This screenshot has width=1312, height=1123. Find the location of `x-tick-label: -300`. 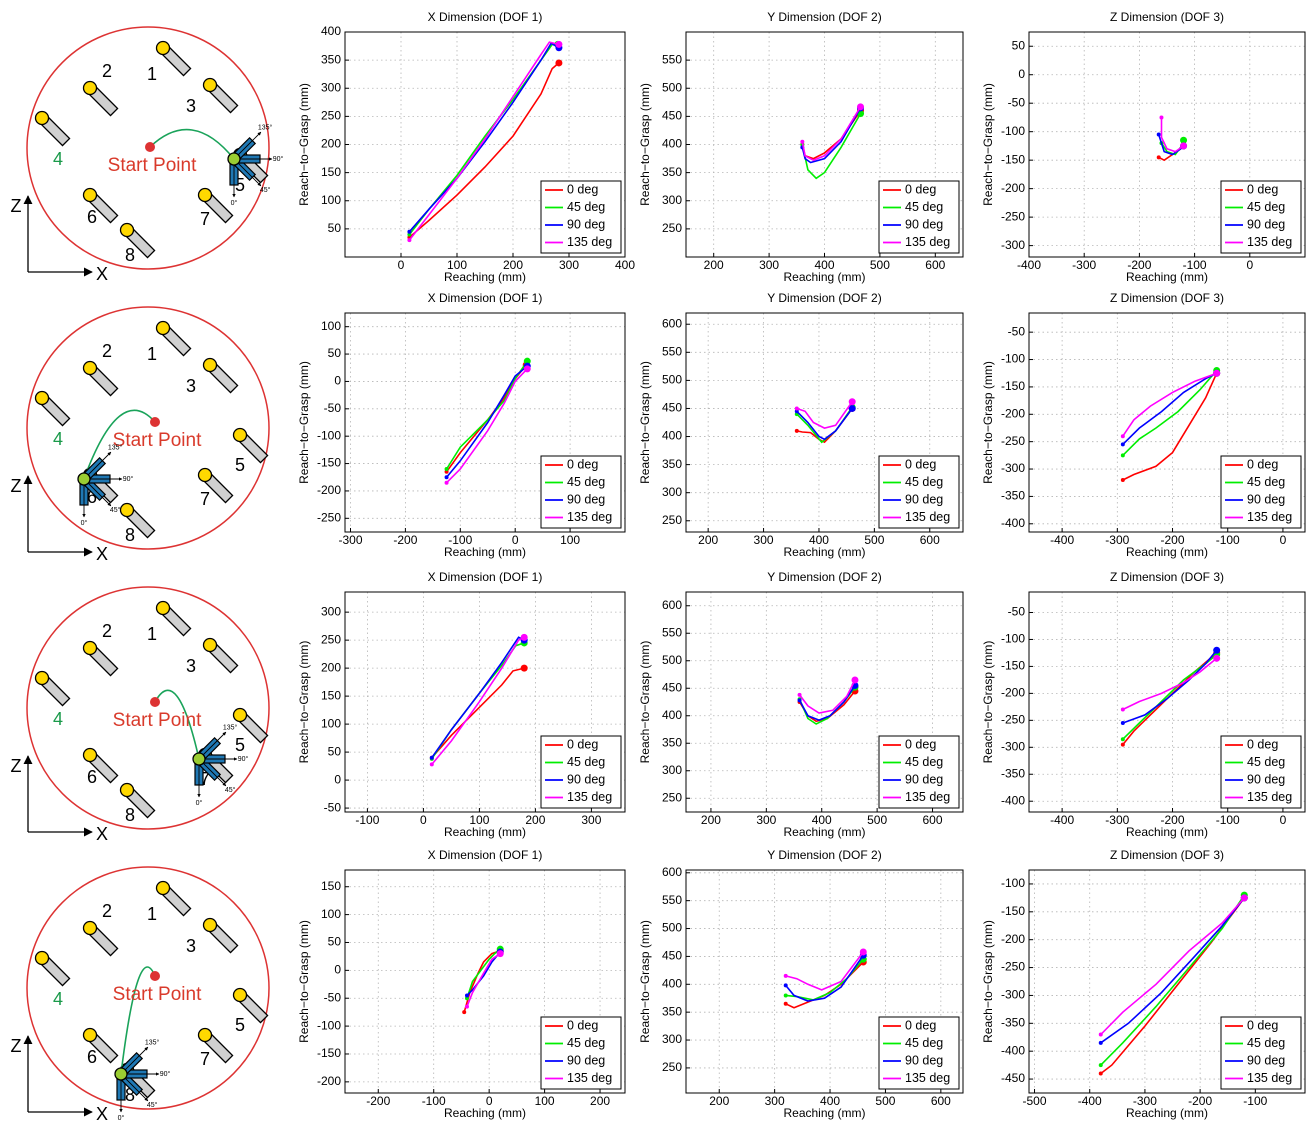

x-tick-label: -300 is located at coordinates (350, 540).